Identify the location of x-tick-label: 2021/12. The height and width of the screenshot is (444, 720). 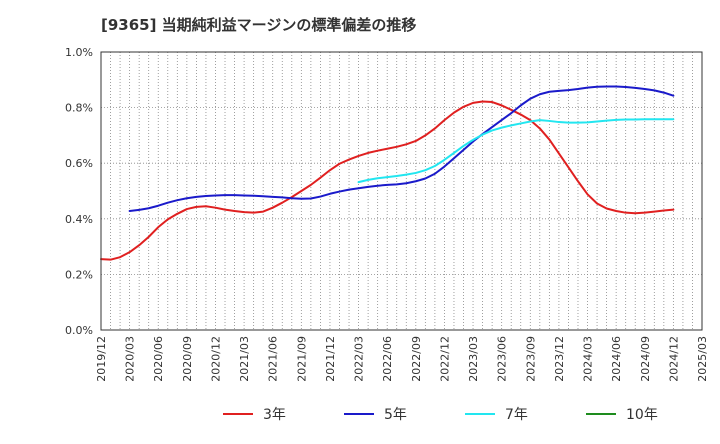
(330, 359).